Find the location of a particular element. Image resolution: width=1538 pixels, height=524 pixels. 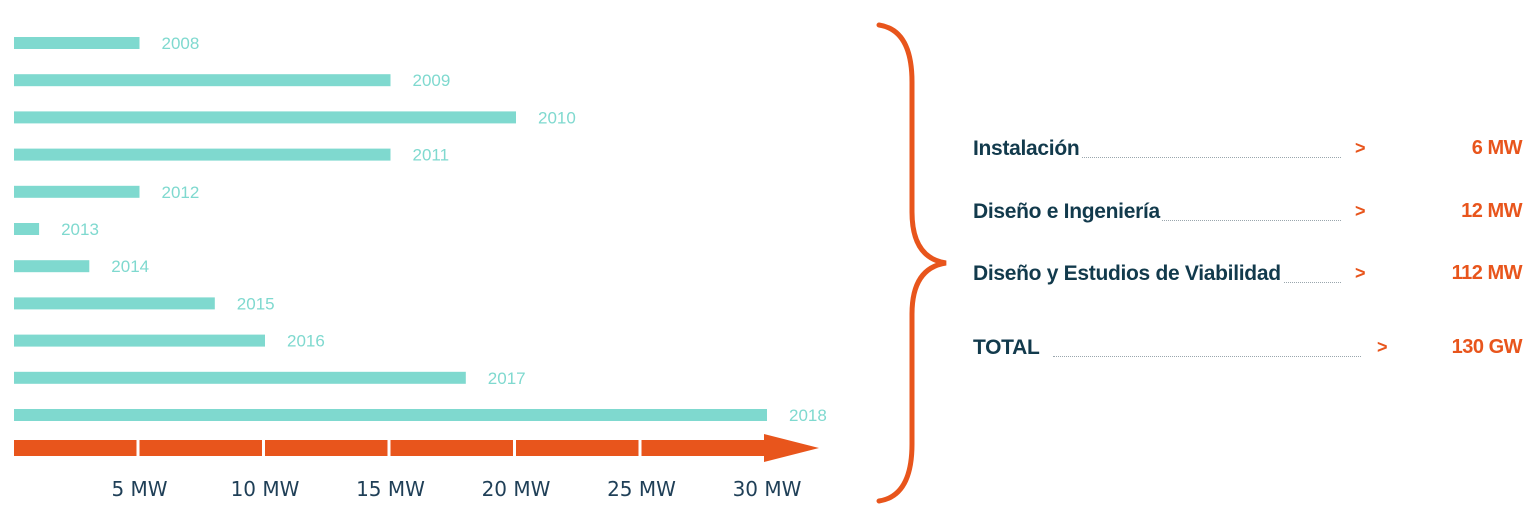

x-tick-labels: 5 MW 10 MW 15 MW 20 MW 25 MW 30 MW is located at coordinates (456, 489).